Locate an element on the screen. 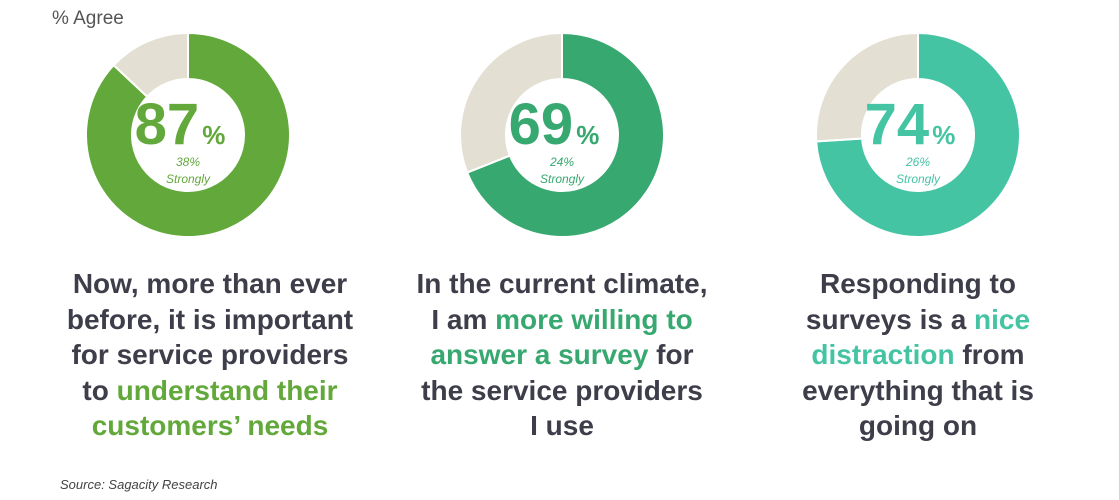 This screenshot has width=1119, height=500. caption-highlight: understand their is located at coordinates (227, 390).